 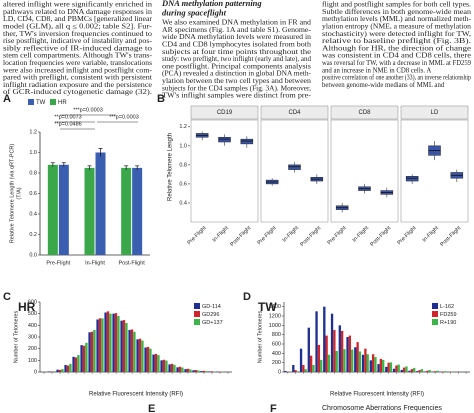 What do you see at coordinates (382, 408) in the screenshot?
I see `panel-title: Chromosome Aberrations Frequencies` at bounding box center [382, 408].